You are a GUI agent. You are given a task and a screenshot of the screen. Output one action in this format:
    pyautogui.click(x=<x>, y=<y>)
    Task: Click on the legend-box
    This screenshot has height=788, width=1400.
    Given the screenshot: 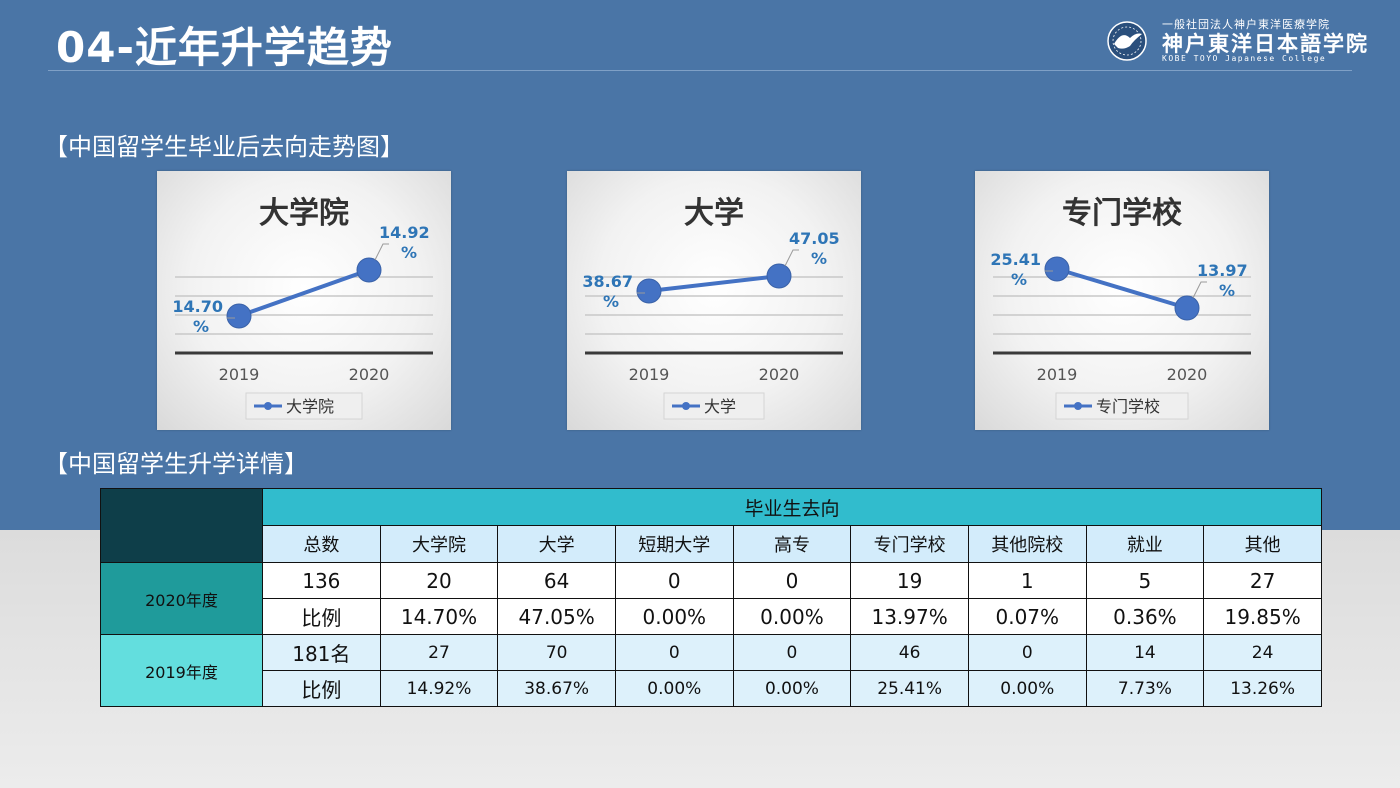 What is the action you would take?
    pyautogui.click(x=304, y=406)
    